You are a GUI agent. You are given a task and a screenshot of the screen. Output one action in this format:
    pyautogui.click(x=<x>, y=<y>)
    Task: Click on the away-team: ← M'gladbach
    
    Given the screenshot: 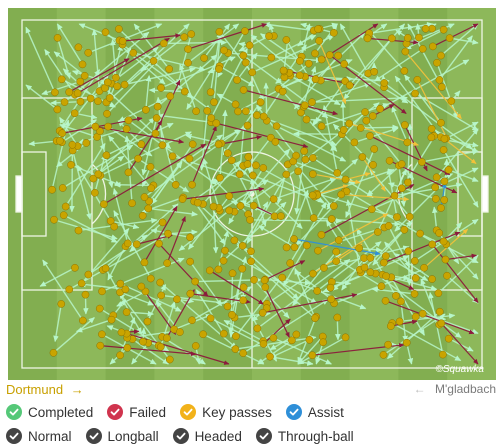 What is the action you would take?
    pyautogui.click(x=455, y=389)
    